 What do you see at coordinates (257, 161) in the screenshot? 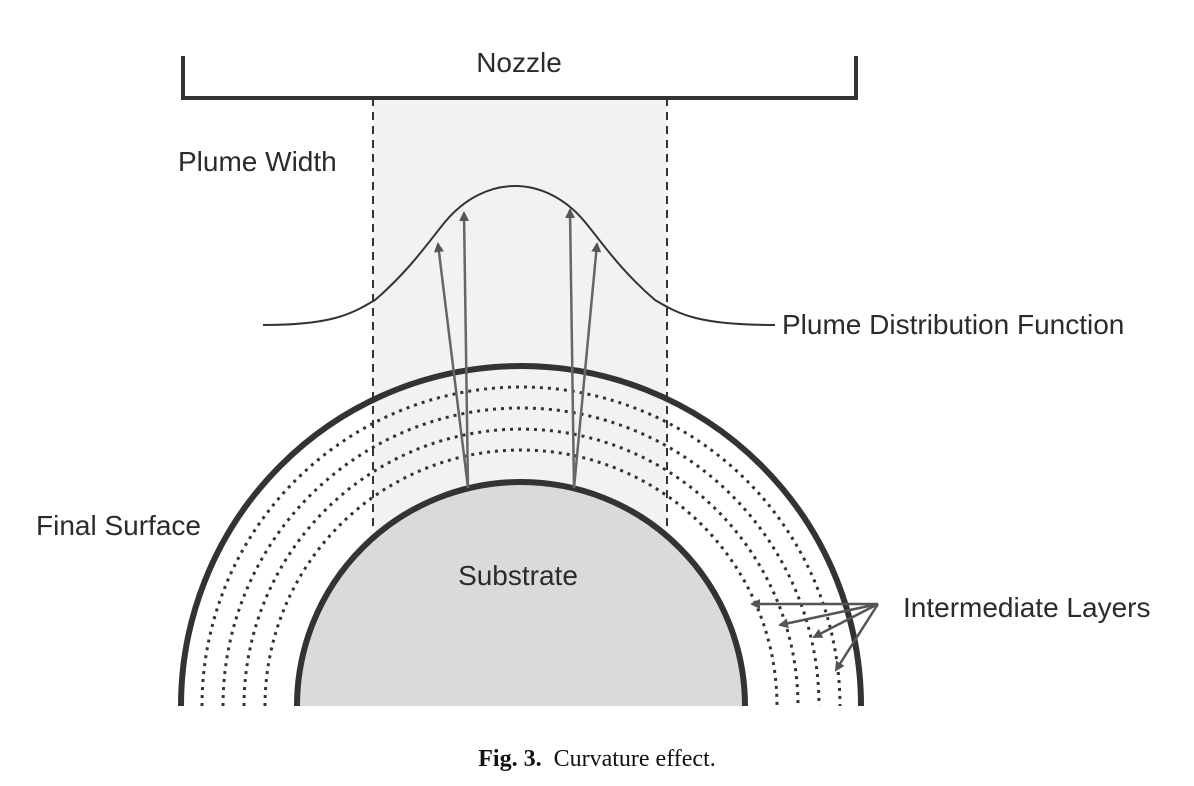
I see `plume-width-label: Plume Width` at bounding box center [257, 161].